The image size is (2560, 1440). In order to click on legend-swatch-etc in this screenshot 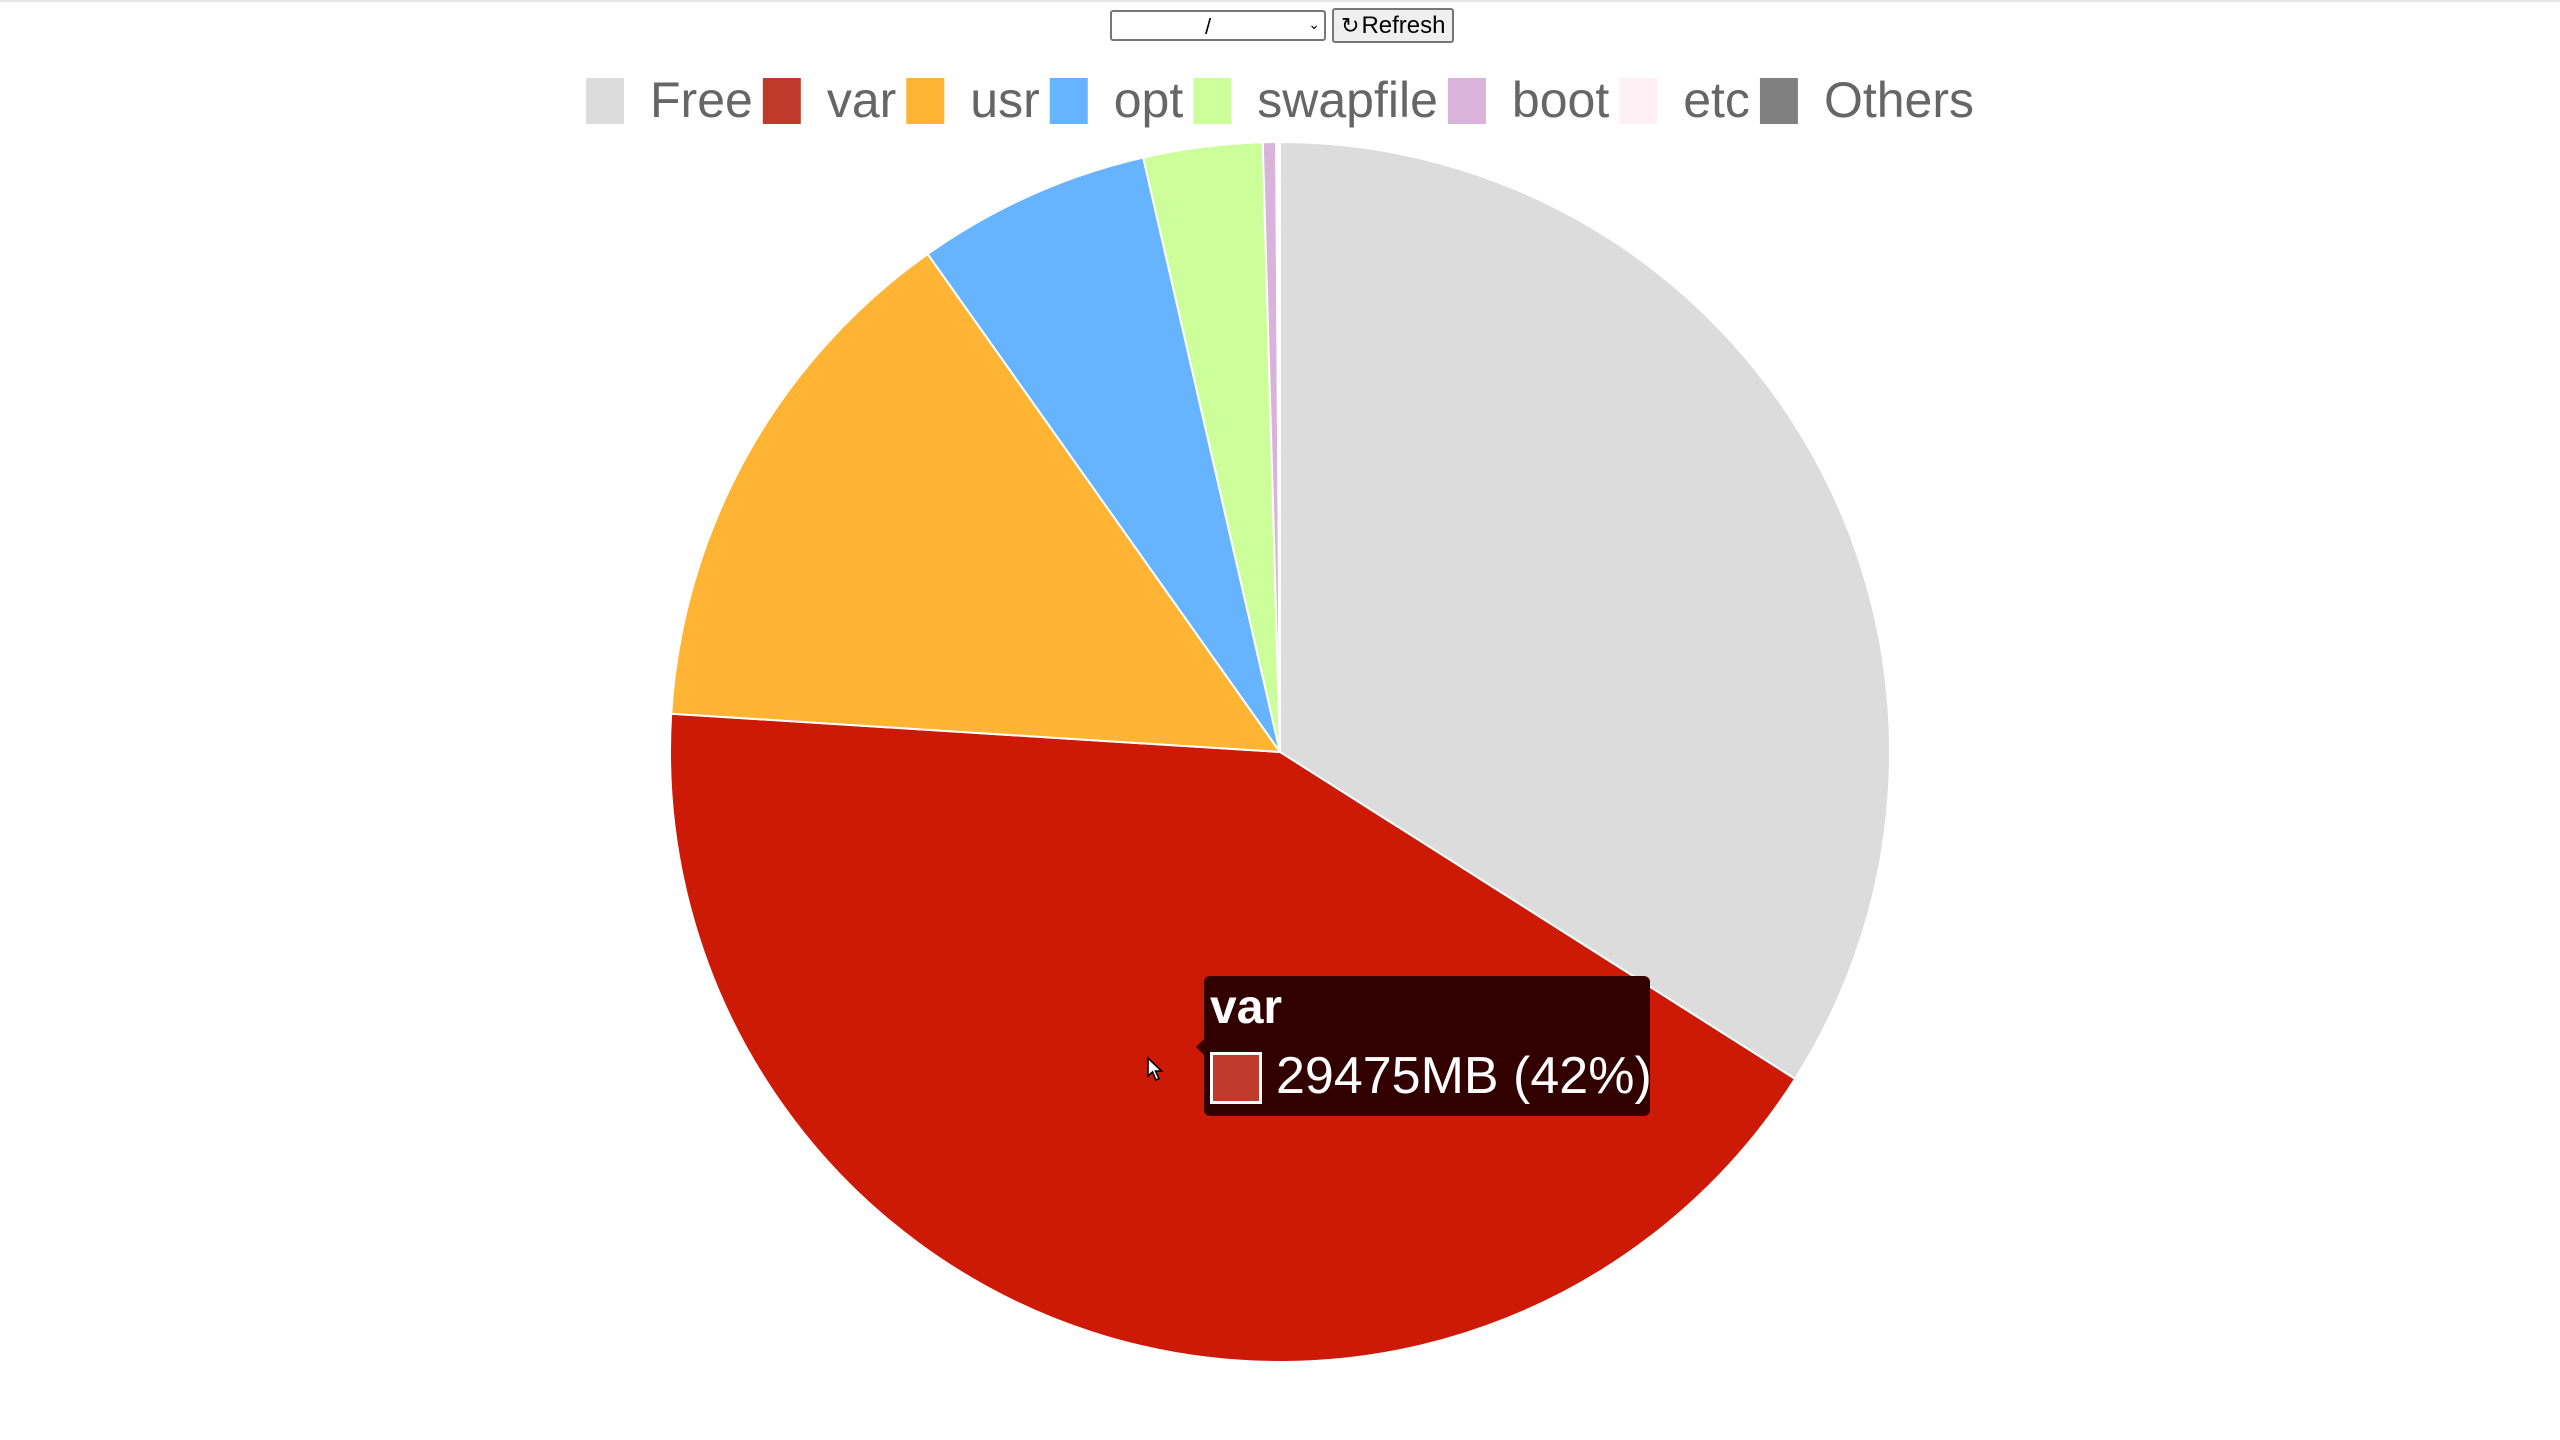, I will do `click(1638, 101)`.